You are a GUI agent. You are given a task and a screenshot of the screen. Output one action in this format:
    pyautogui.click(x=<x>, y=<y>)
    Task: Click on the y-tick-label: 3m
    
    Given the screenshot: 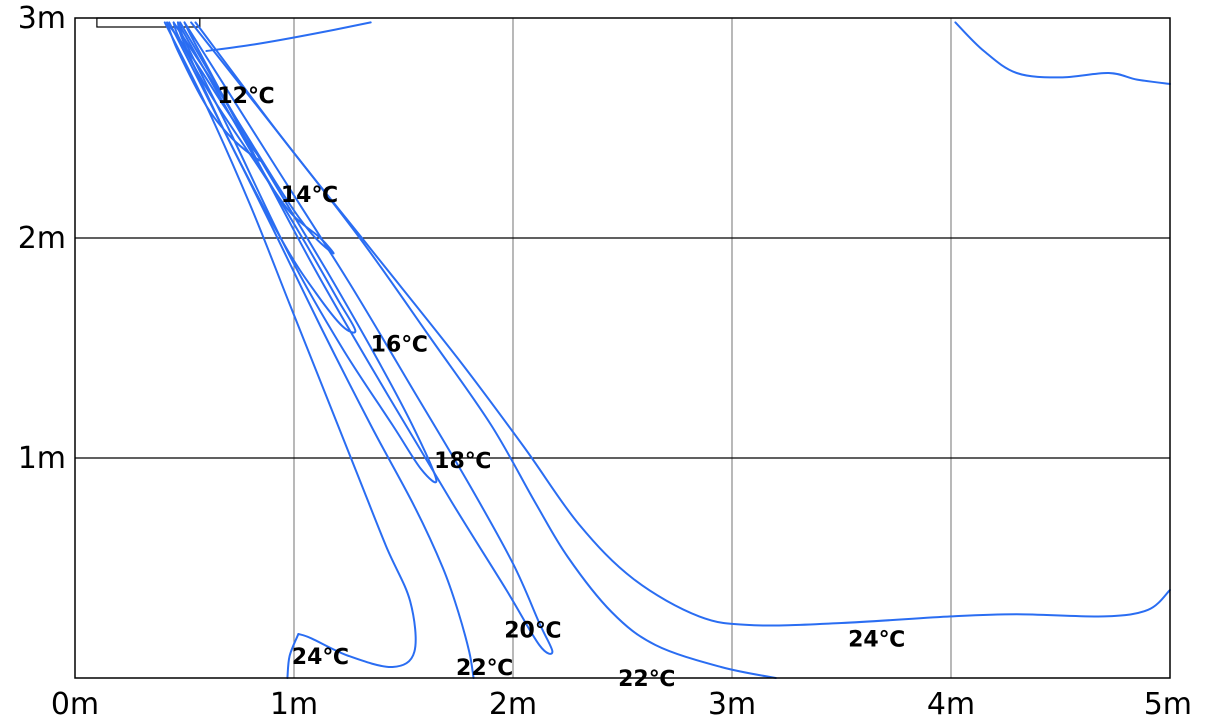 What is the action you would take?
    pyautogui.click(x=42, y=18)
    